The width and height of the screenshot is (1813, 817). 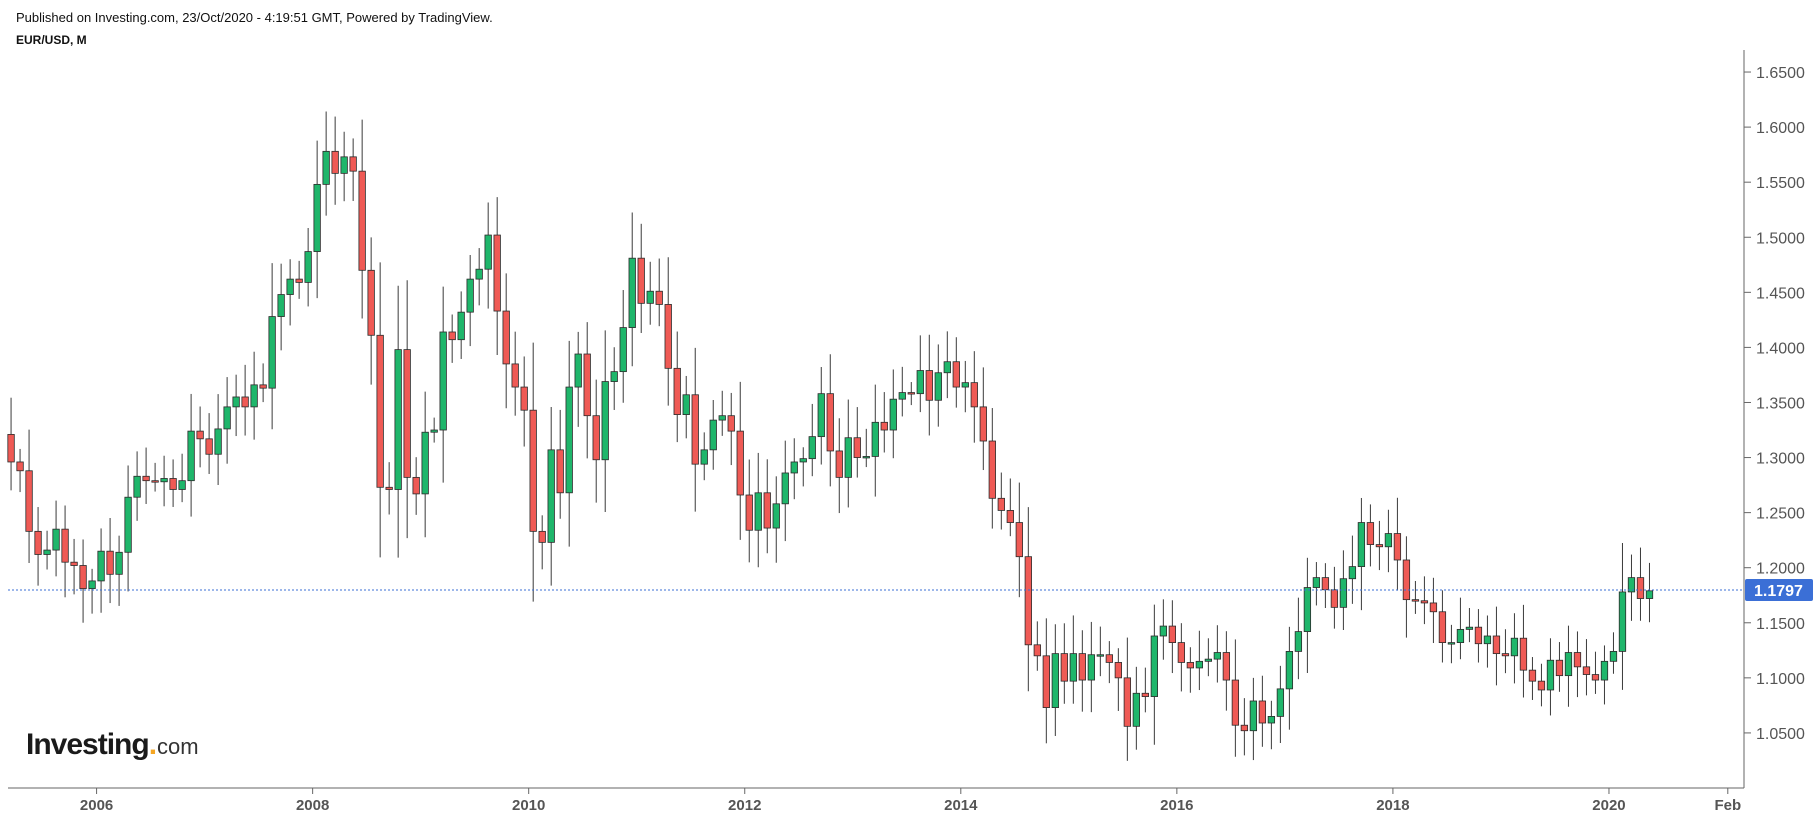 What do you see at coordinates (1727, 805) in the screenshot?
I see `x-tick-label: Feb` at bounding box center [1727, 805].